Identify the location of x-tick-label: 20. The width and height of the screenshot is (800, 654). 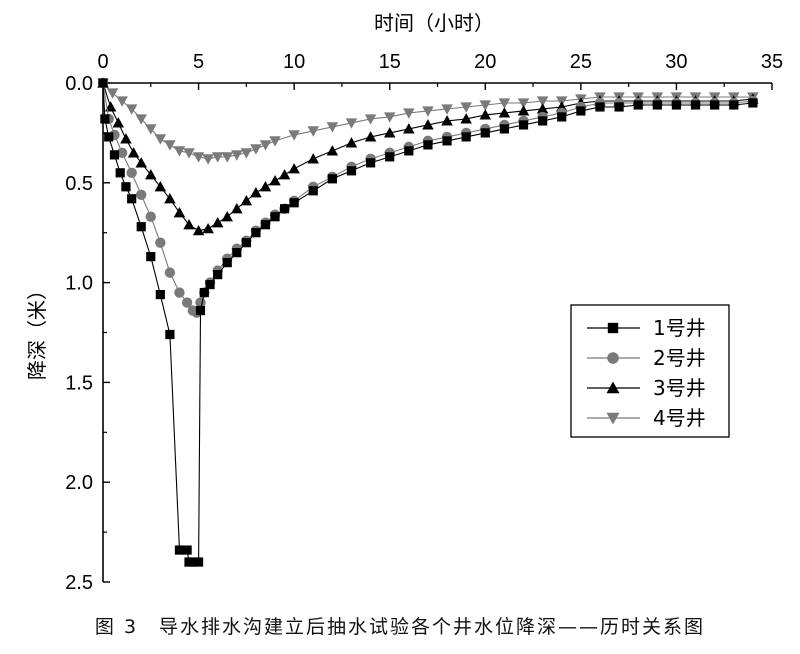
(485, 62).